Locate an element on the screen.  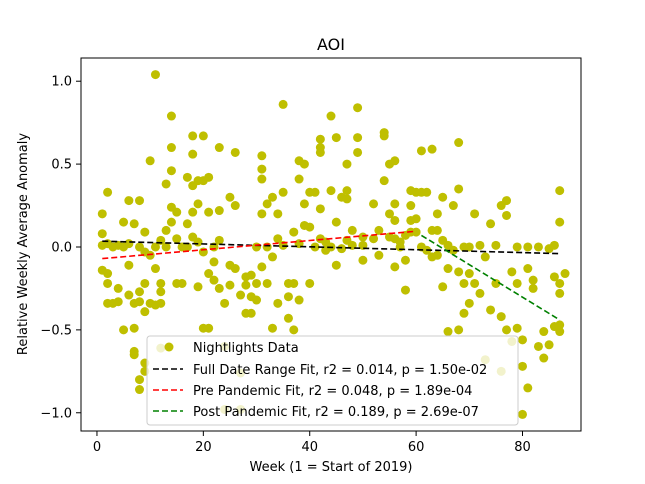
y-tick-label: 0.5 is located at coordinates (61, 165).